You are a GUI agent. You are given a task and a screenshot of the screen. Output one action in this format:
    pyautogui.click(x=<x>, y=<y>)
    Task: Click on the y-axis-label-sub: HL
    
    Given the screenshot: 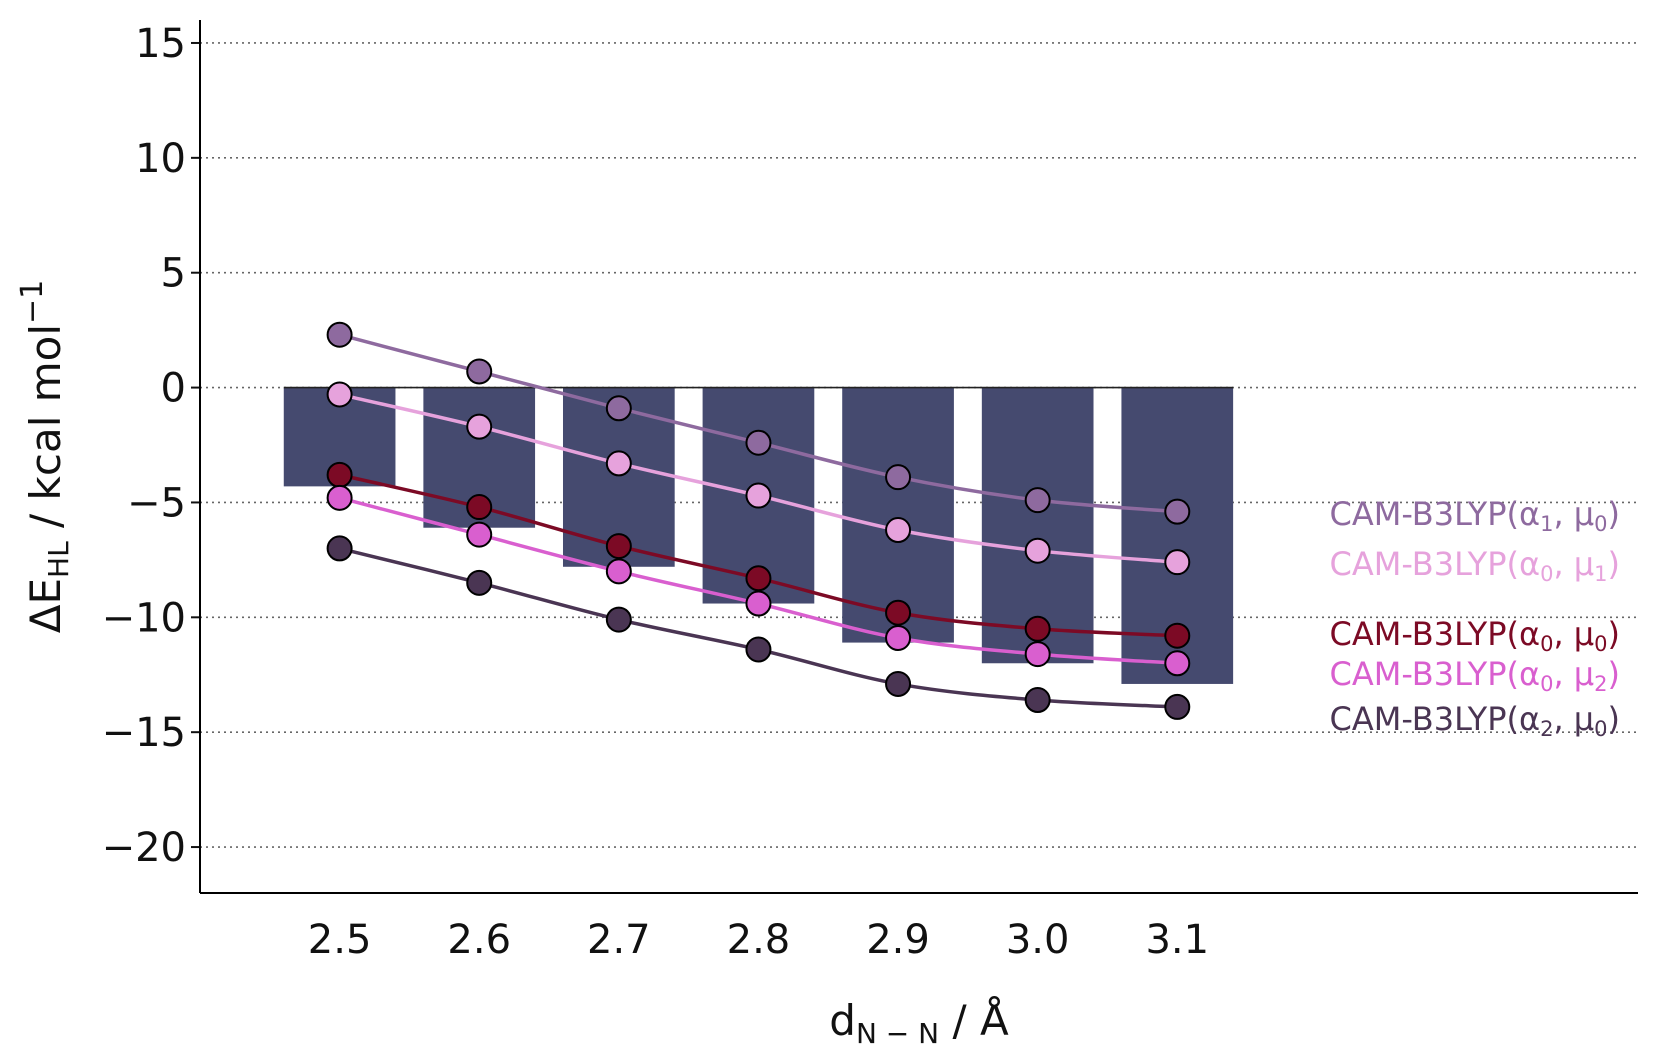 What is the action you would take?
    pyautogui.click(x=58, y=559)
    